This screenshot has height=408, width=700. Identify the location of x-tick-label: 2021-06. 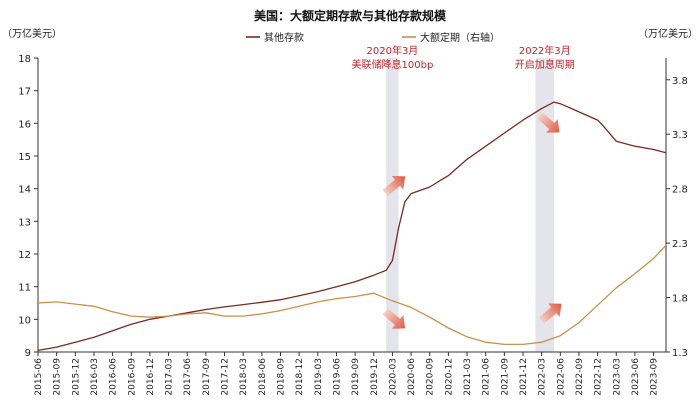
(487, 377).